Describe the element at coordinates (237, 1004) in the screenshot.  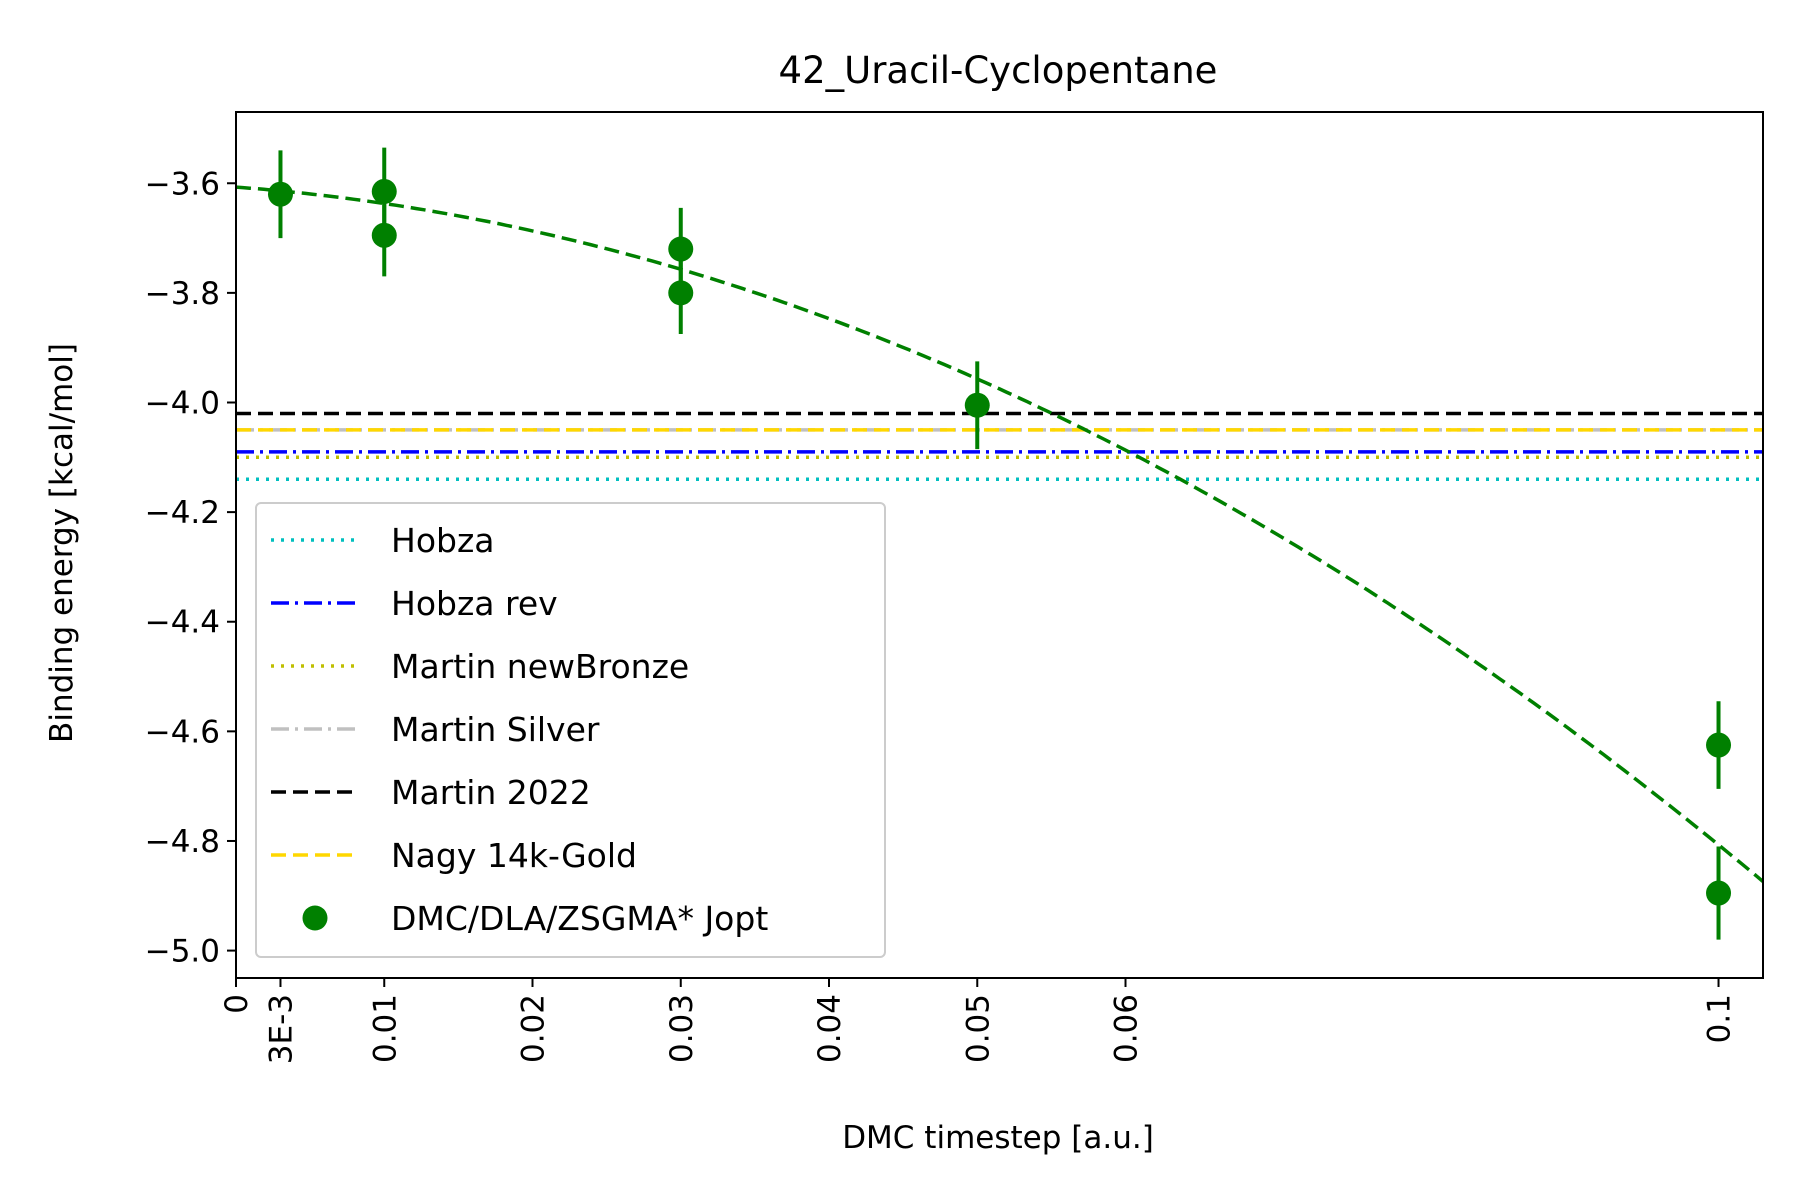
I see `x-tick-label-1: 0` at that location.